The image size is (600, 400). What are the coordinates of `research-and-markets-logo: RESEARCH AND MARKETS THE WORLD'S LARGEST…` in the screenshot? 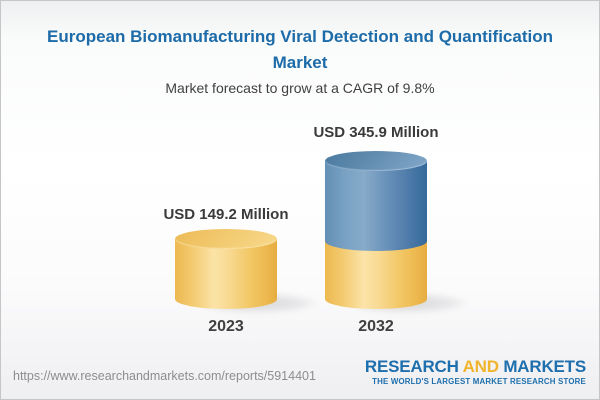 It's located at (475, 372).